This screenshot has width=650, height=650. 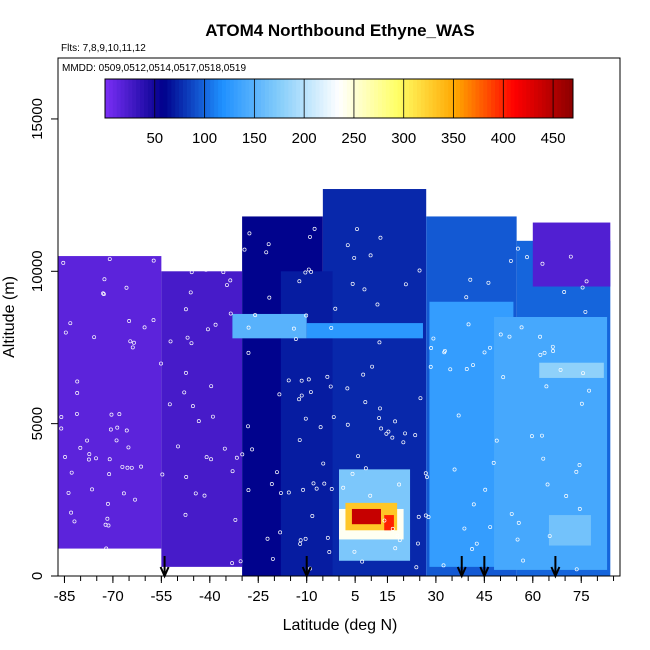 I want to click on x-tick-label: -10, so click(x=307, y=596).